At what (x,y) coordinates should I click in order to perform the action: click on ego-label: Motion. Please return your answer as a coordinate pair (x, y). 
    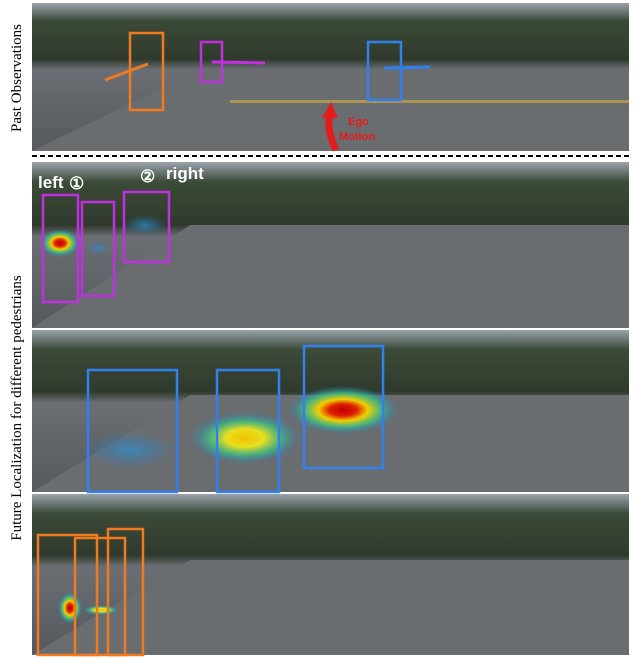
    Looking at the image, I should click on (357, 137).